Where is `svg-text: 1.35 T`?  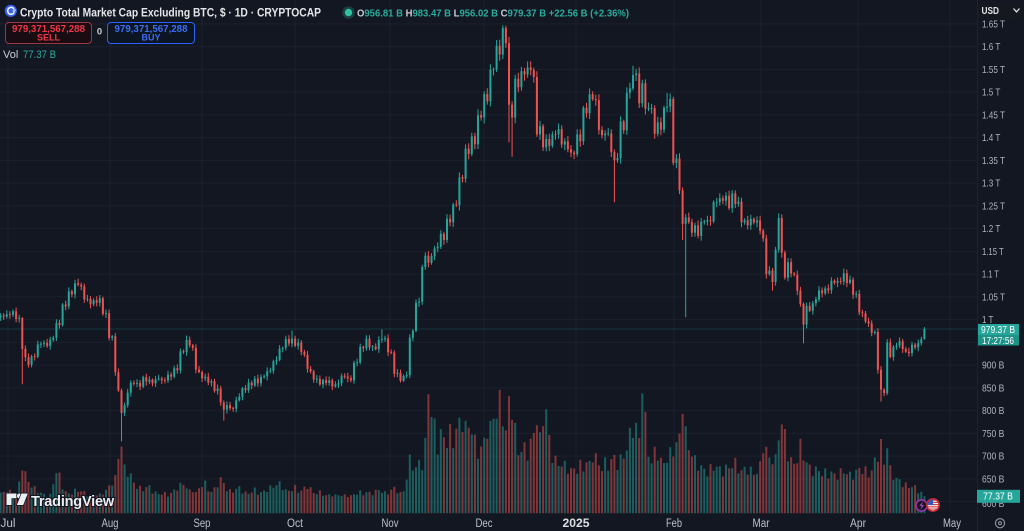
svg-text: 1.35 T is located at coordinates (993, 161).